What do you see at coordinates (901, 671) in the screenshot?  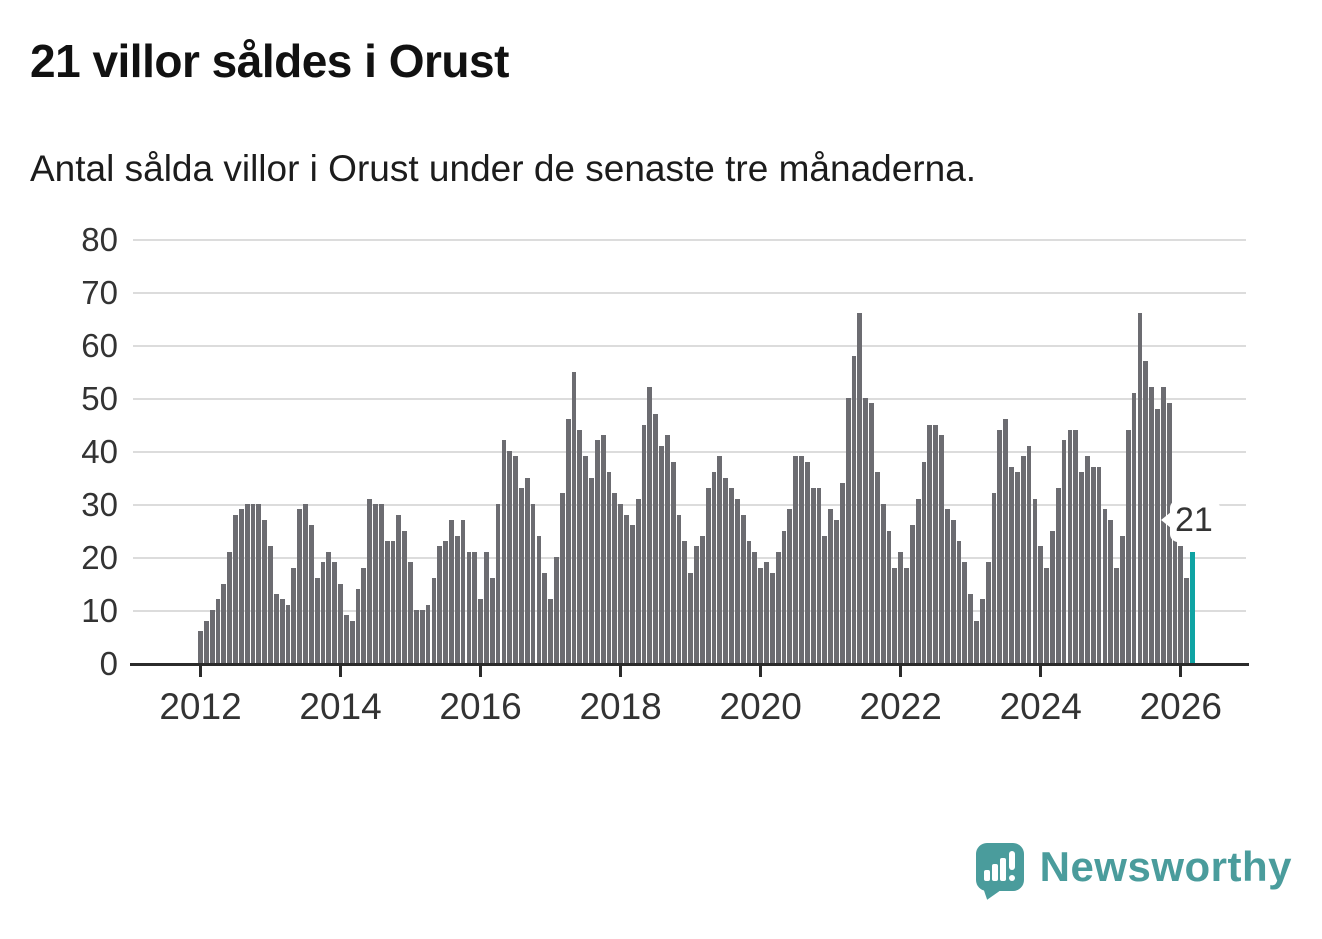 I see `x-axis-tick-2022` at bounding box center [901, 671].